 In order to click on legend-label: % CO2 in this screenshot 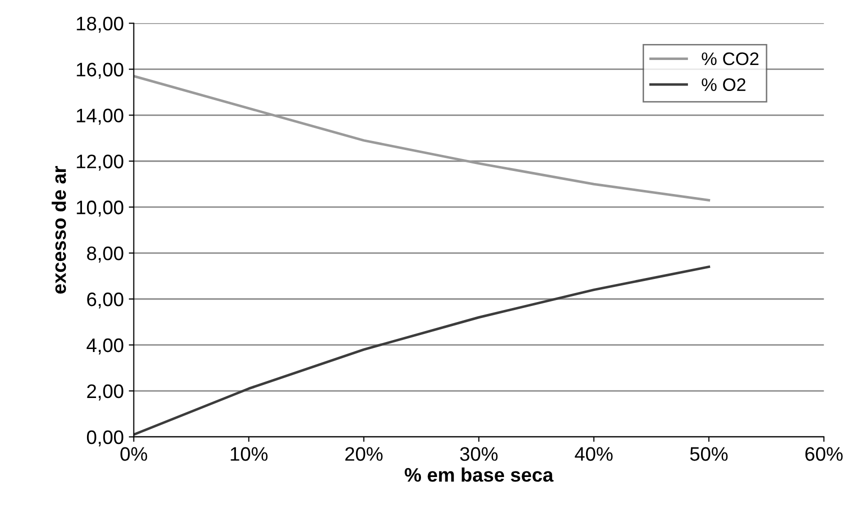, I will do `click(730, 59)`.